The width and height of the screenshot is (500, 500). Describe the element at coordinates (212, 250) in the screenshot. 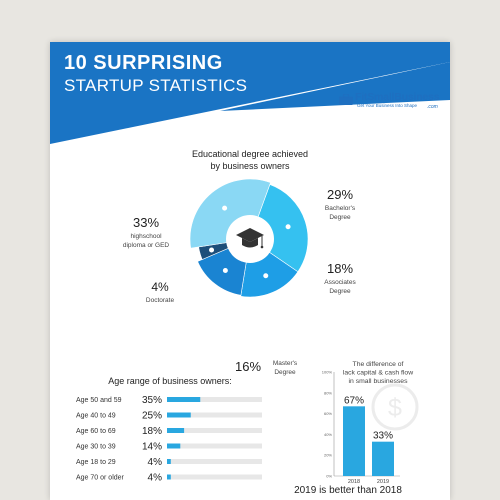

I see `donut-marker-doctorate` at that location.